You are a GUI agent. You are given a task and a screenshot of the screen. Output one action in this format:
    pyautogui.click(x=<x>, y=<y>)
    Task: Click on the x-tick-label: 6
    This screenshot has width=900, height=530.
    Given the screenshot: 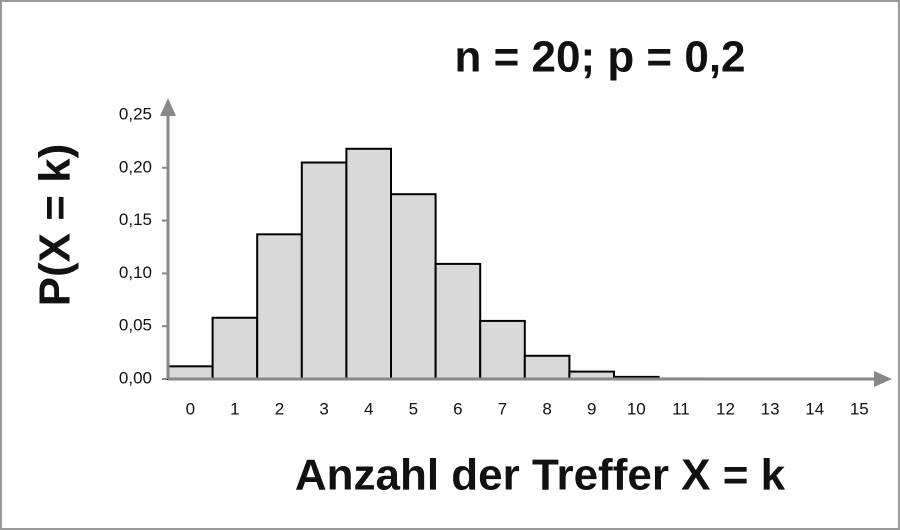 What is the action you would take?
    pyautogui.click(x=457, y=408)
    